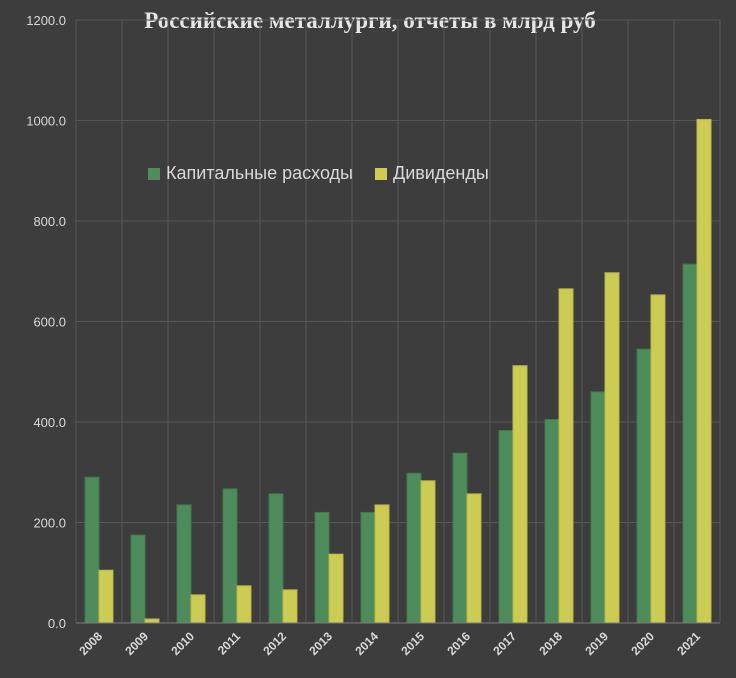 This screenshot has width=736, height=678. What do you see at coordinates (136, 643) in the screenshot?
I see `x-tick-label: 2009` at bounding box center [136, 643].